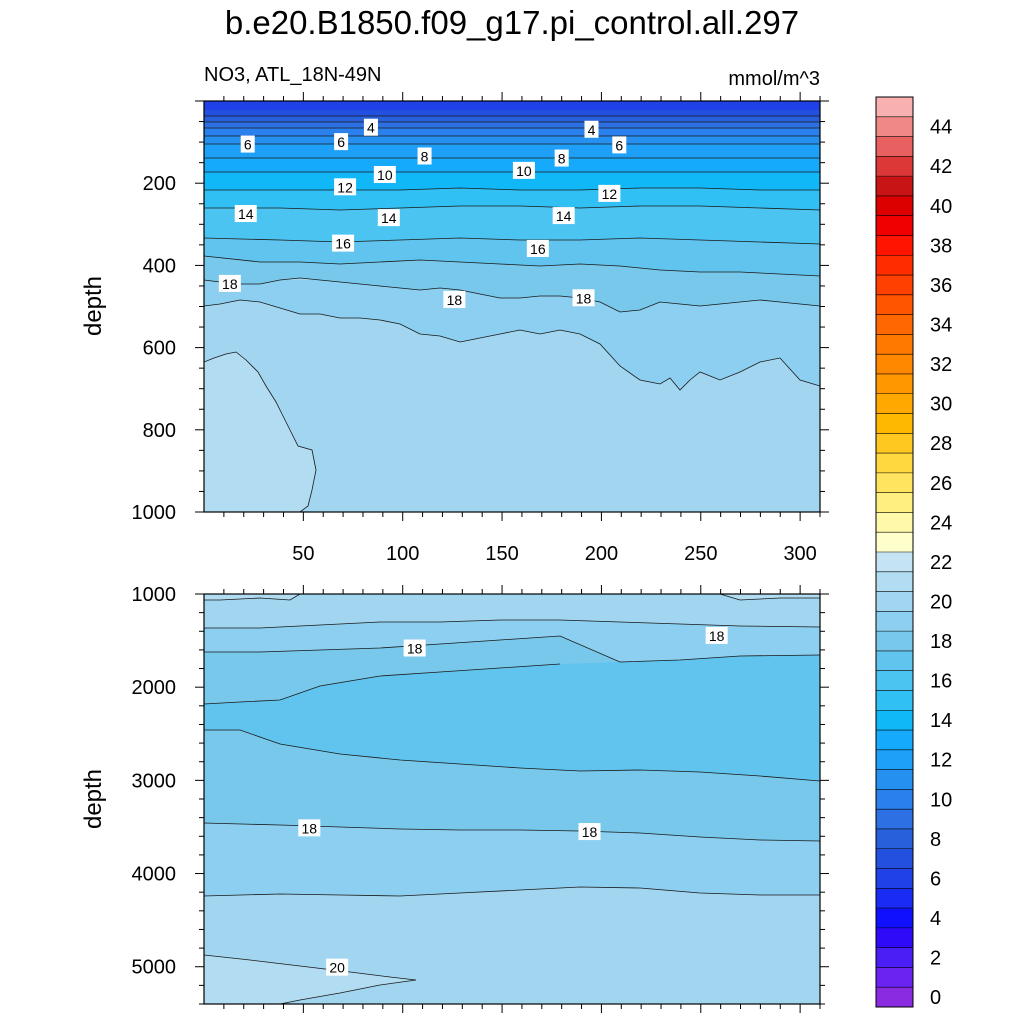  I want to click on band-top, so click(512, 105).